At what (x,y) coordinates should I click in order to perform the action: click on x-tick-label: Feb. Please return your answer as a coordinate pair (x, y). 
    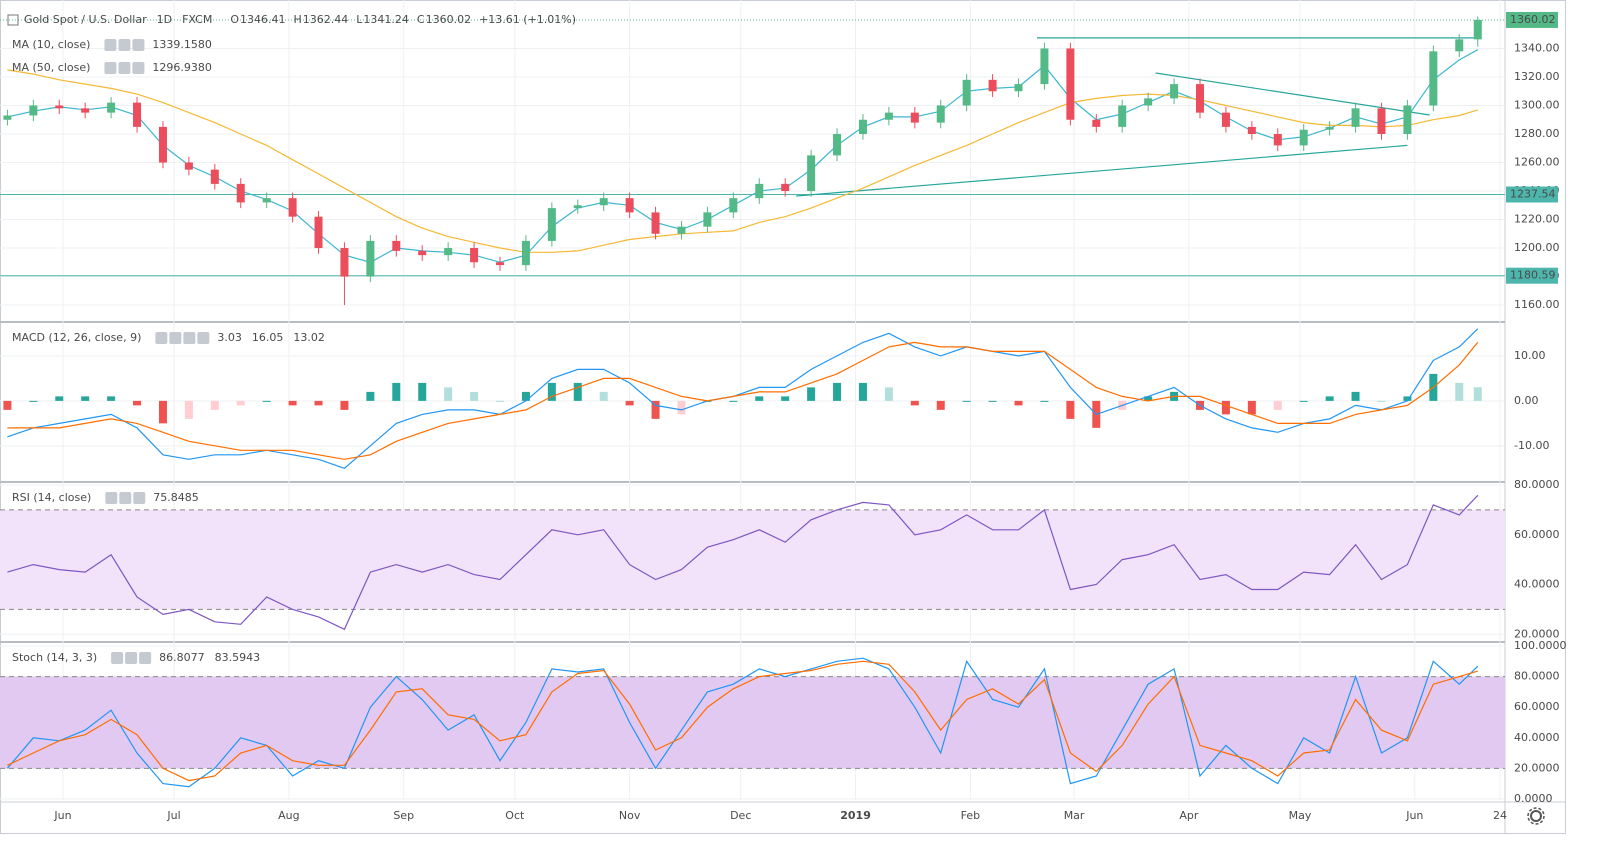
    Looking at the image, I should click on (970, 815).